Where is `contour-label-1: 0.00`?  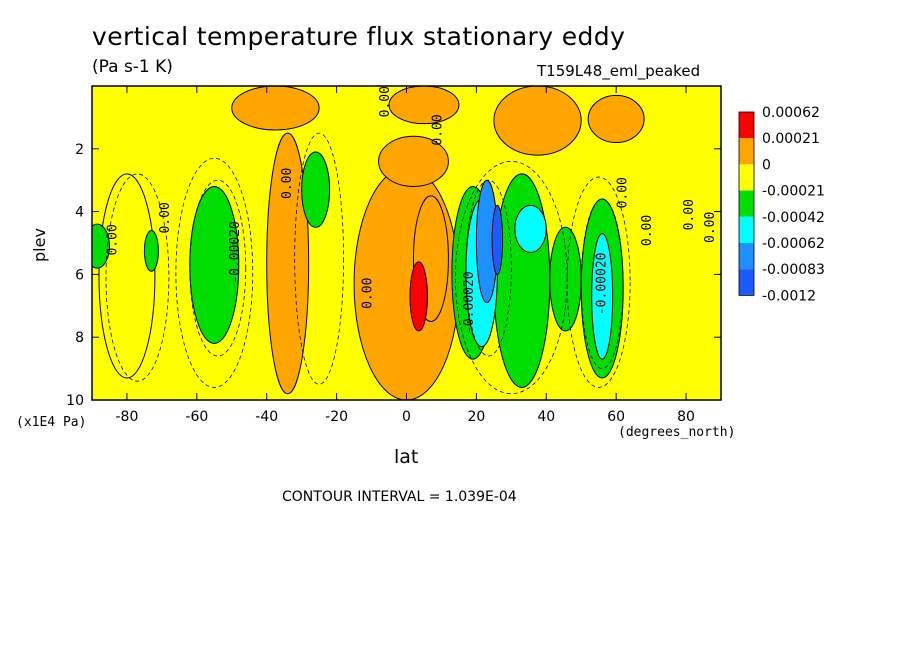
contour-label-1: 0.00 is located at coordinates (165, 217).